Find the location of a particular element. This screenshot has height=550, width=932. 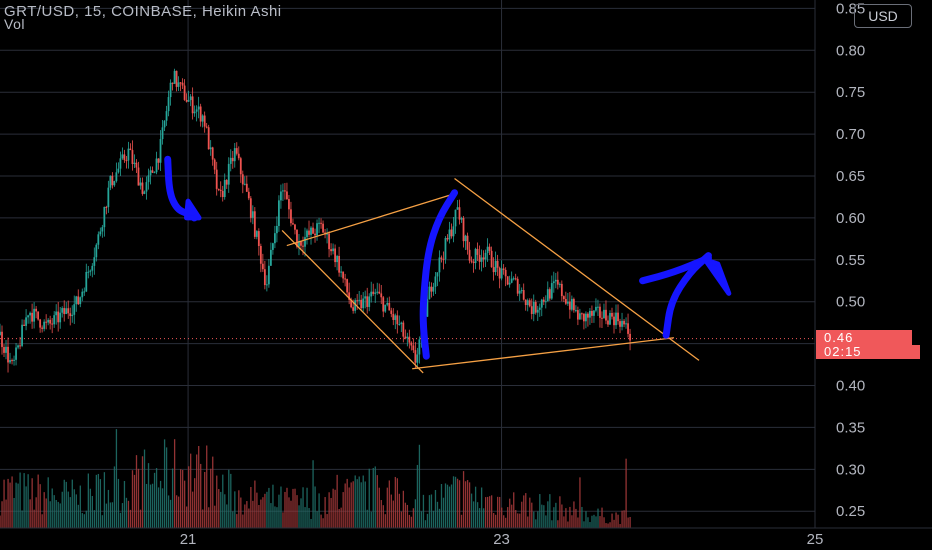

symbol-title: GRT/USD, 15, COINBASE, Heikin Ashi is located at coordinates (143, 11).